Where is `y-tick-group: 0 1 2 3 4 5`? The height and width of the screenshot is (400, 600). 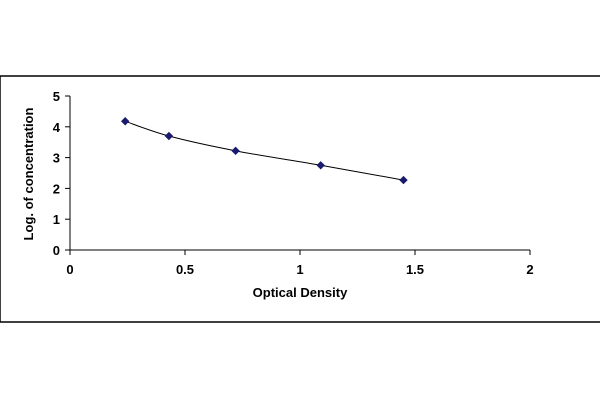
y-tick-group: 0 1 2 3 4 5 is located at coordinates (61, 173).